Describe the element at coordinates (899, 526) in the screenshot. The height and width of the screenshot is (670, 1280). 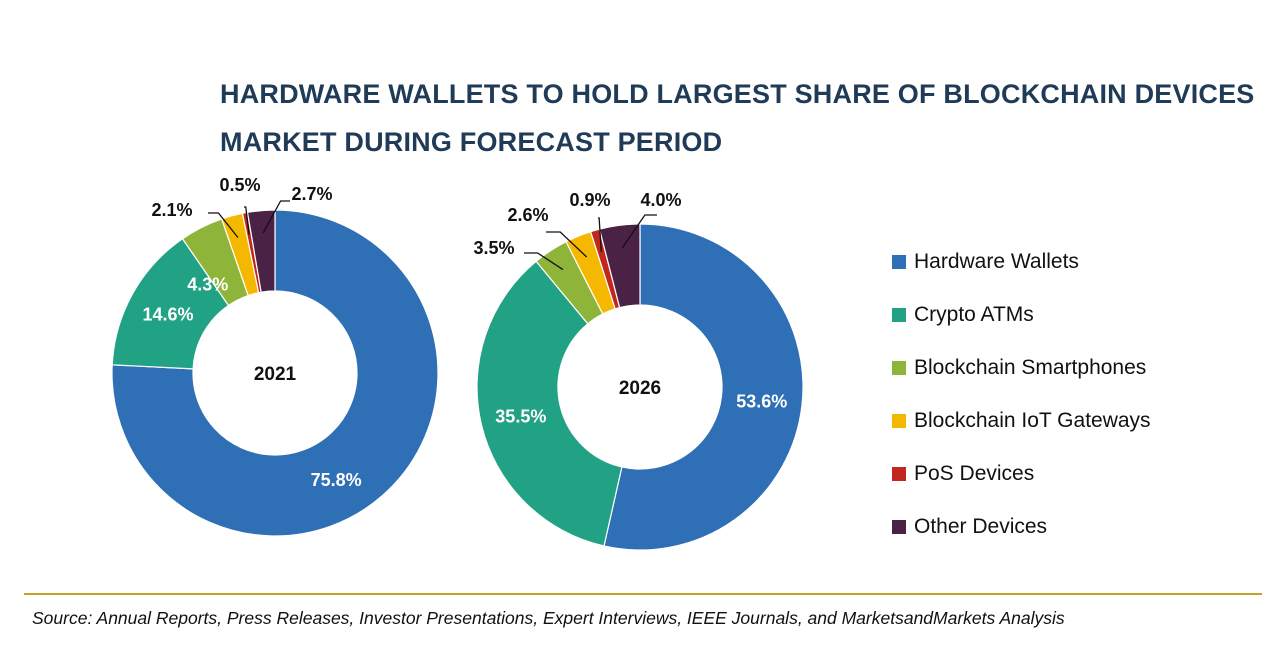
I see `legend-swatch-other-devices` at that location.